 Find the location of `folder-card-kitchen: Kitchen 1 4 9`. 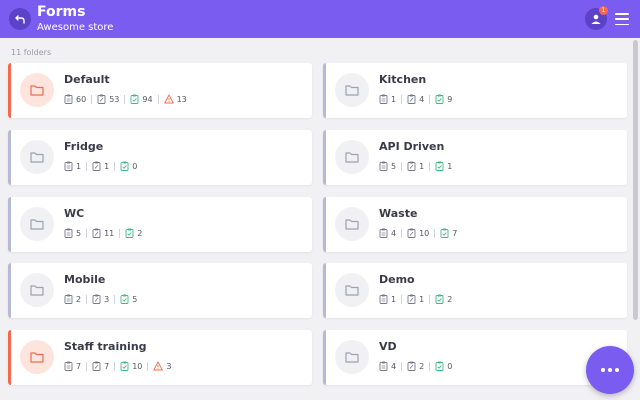

folder-card-kitchen: Kitchen 1 4 9 is located at coordinates (475, 90).